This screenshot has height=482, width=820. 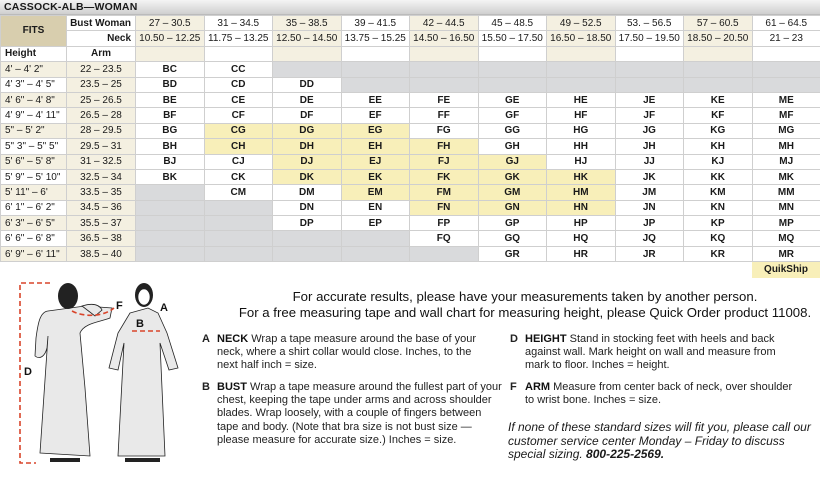 What do you see at coordinates (101, 84) in the screenshot?
I see `arm-cell: 23.5 – 25` at bounding box center [101, 84].